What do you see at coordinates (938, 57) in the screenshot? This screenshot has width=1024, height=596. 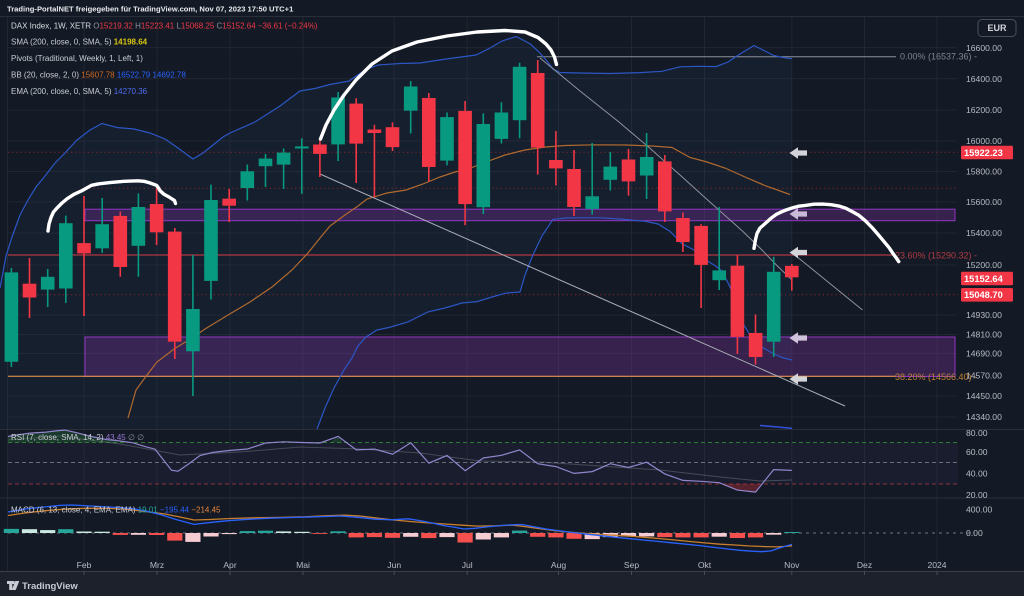 I see `svg-text: 0.00% (16537.36) -` at bounding box center [938, 57].